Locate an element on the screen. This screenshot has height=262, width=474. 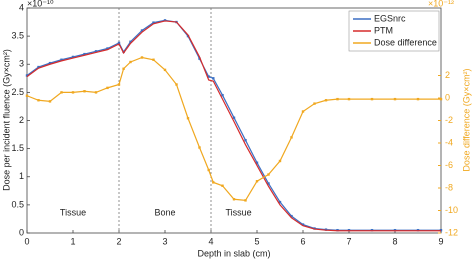
x-tick-label: 2 is located at coordinates (118, 241).